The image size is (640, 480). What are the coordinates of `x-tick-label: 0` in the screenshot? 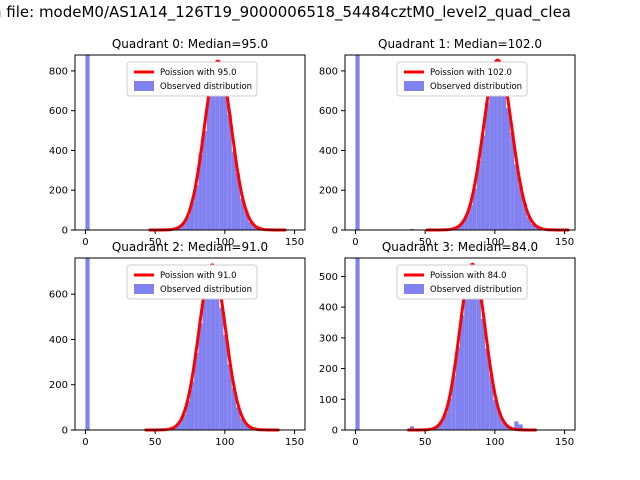 It's located at (355, 242).